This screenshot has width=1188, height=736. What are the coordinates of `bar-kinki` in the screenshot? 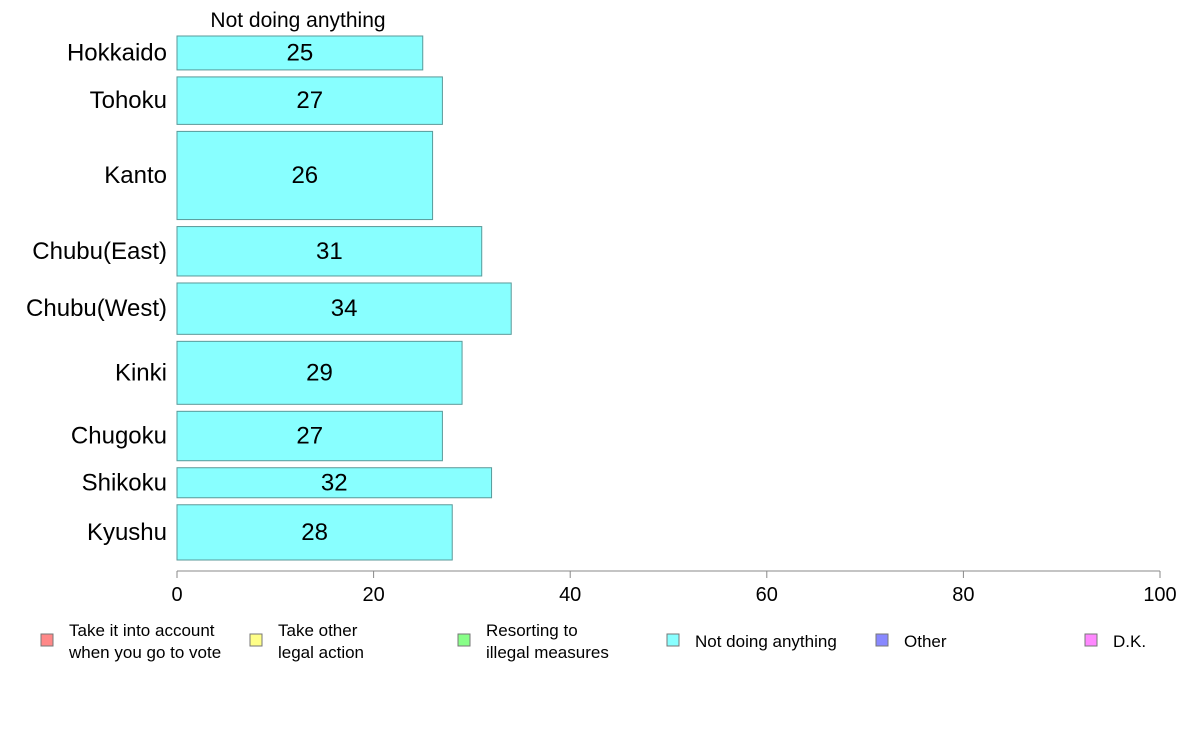 It's located at (319, 372).